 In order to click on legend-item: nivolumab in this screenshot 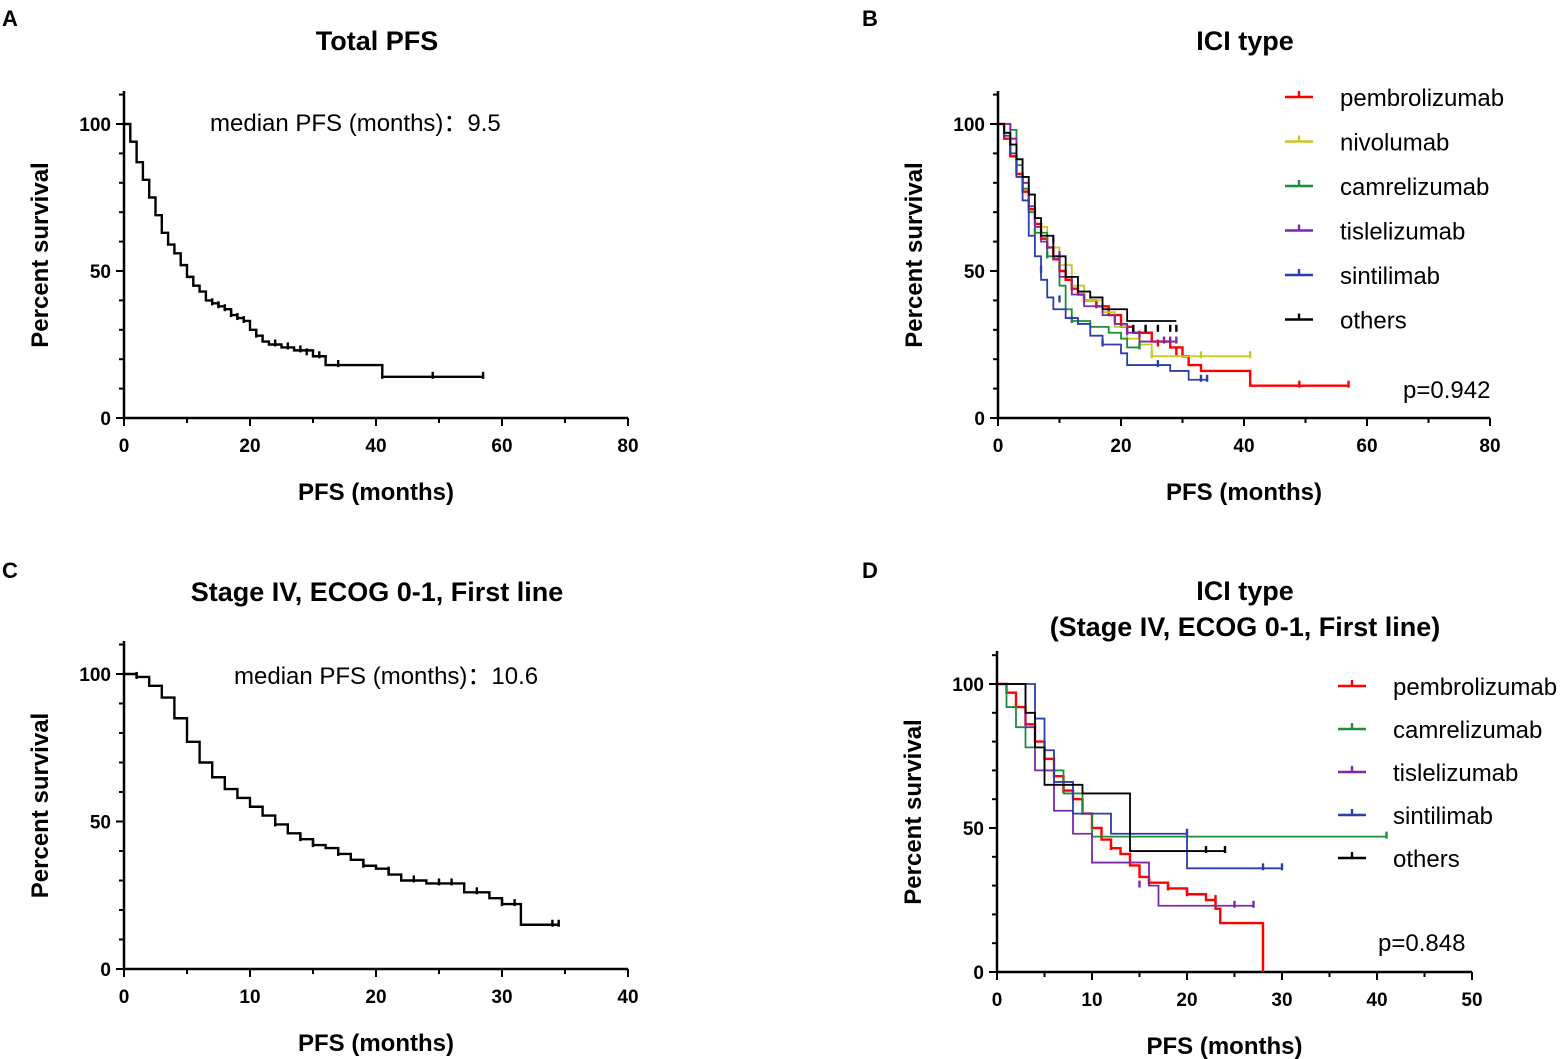, I will do `click(1367, 143)`.